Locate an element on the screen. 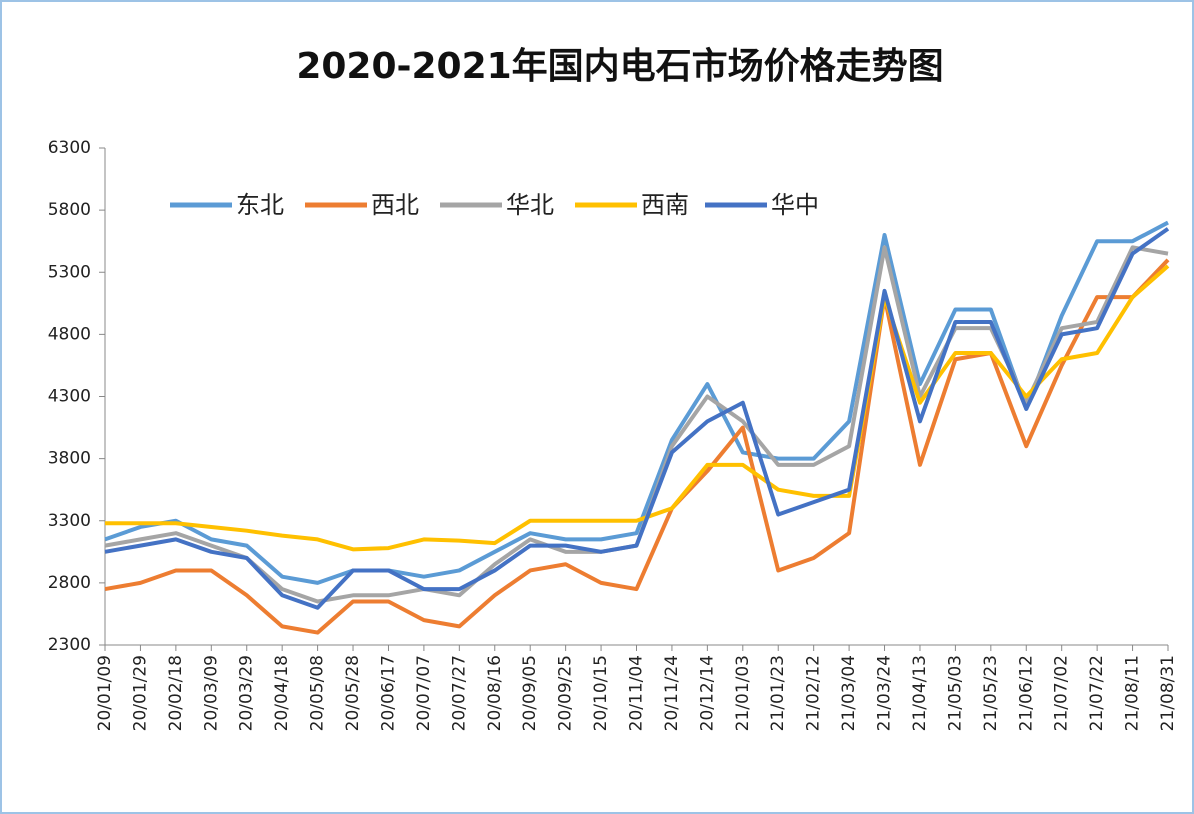  y-tick-label: 5800 is located at coordinates (69, 210).